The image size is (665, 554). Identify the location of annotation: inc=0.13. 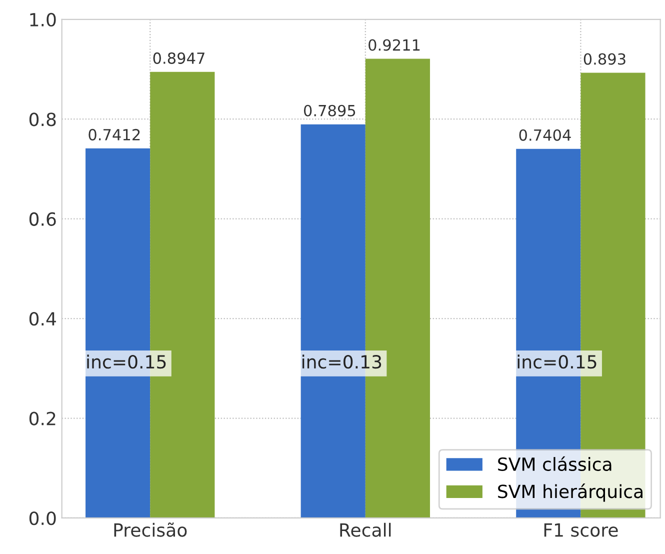
(342, 361).